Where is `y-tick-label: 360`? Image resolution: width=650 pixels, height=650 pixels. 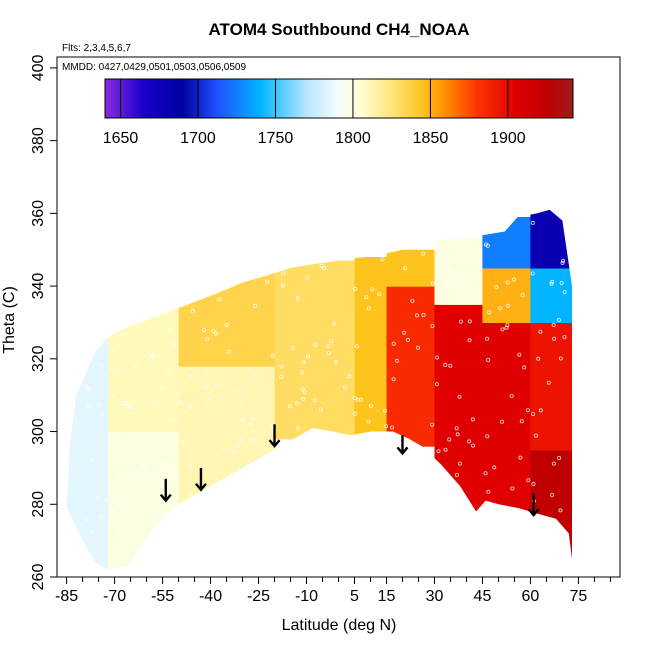 y-tick-label: 360 is located at coordinates (38, 213).